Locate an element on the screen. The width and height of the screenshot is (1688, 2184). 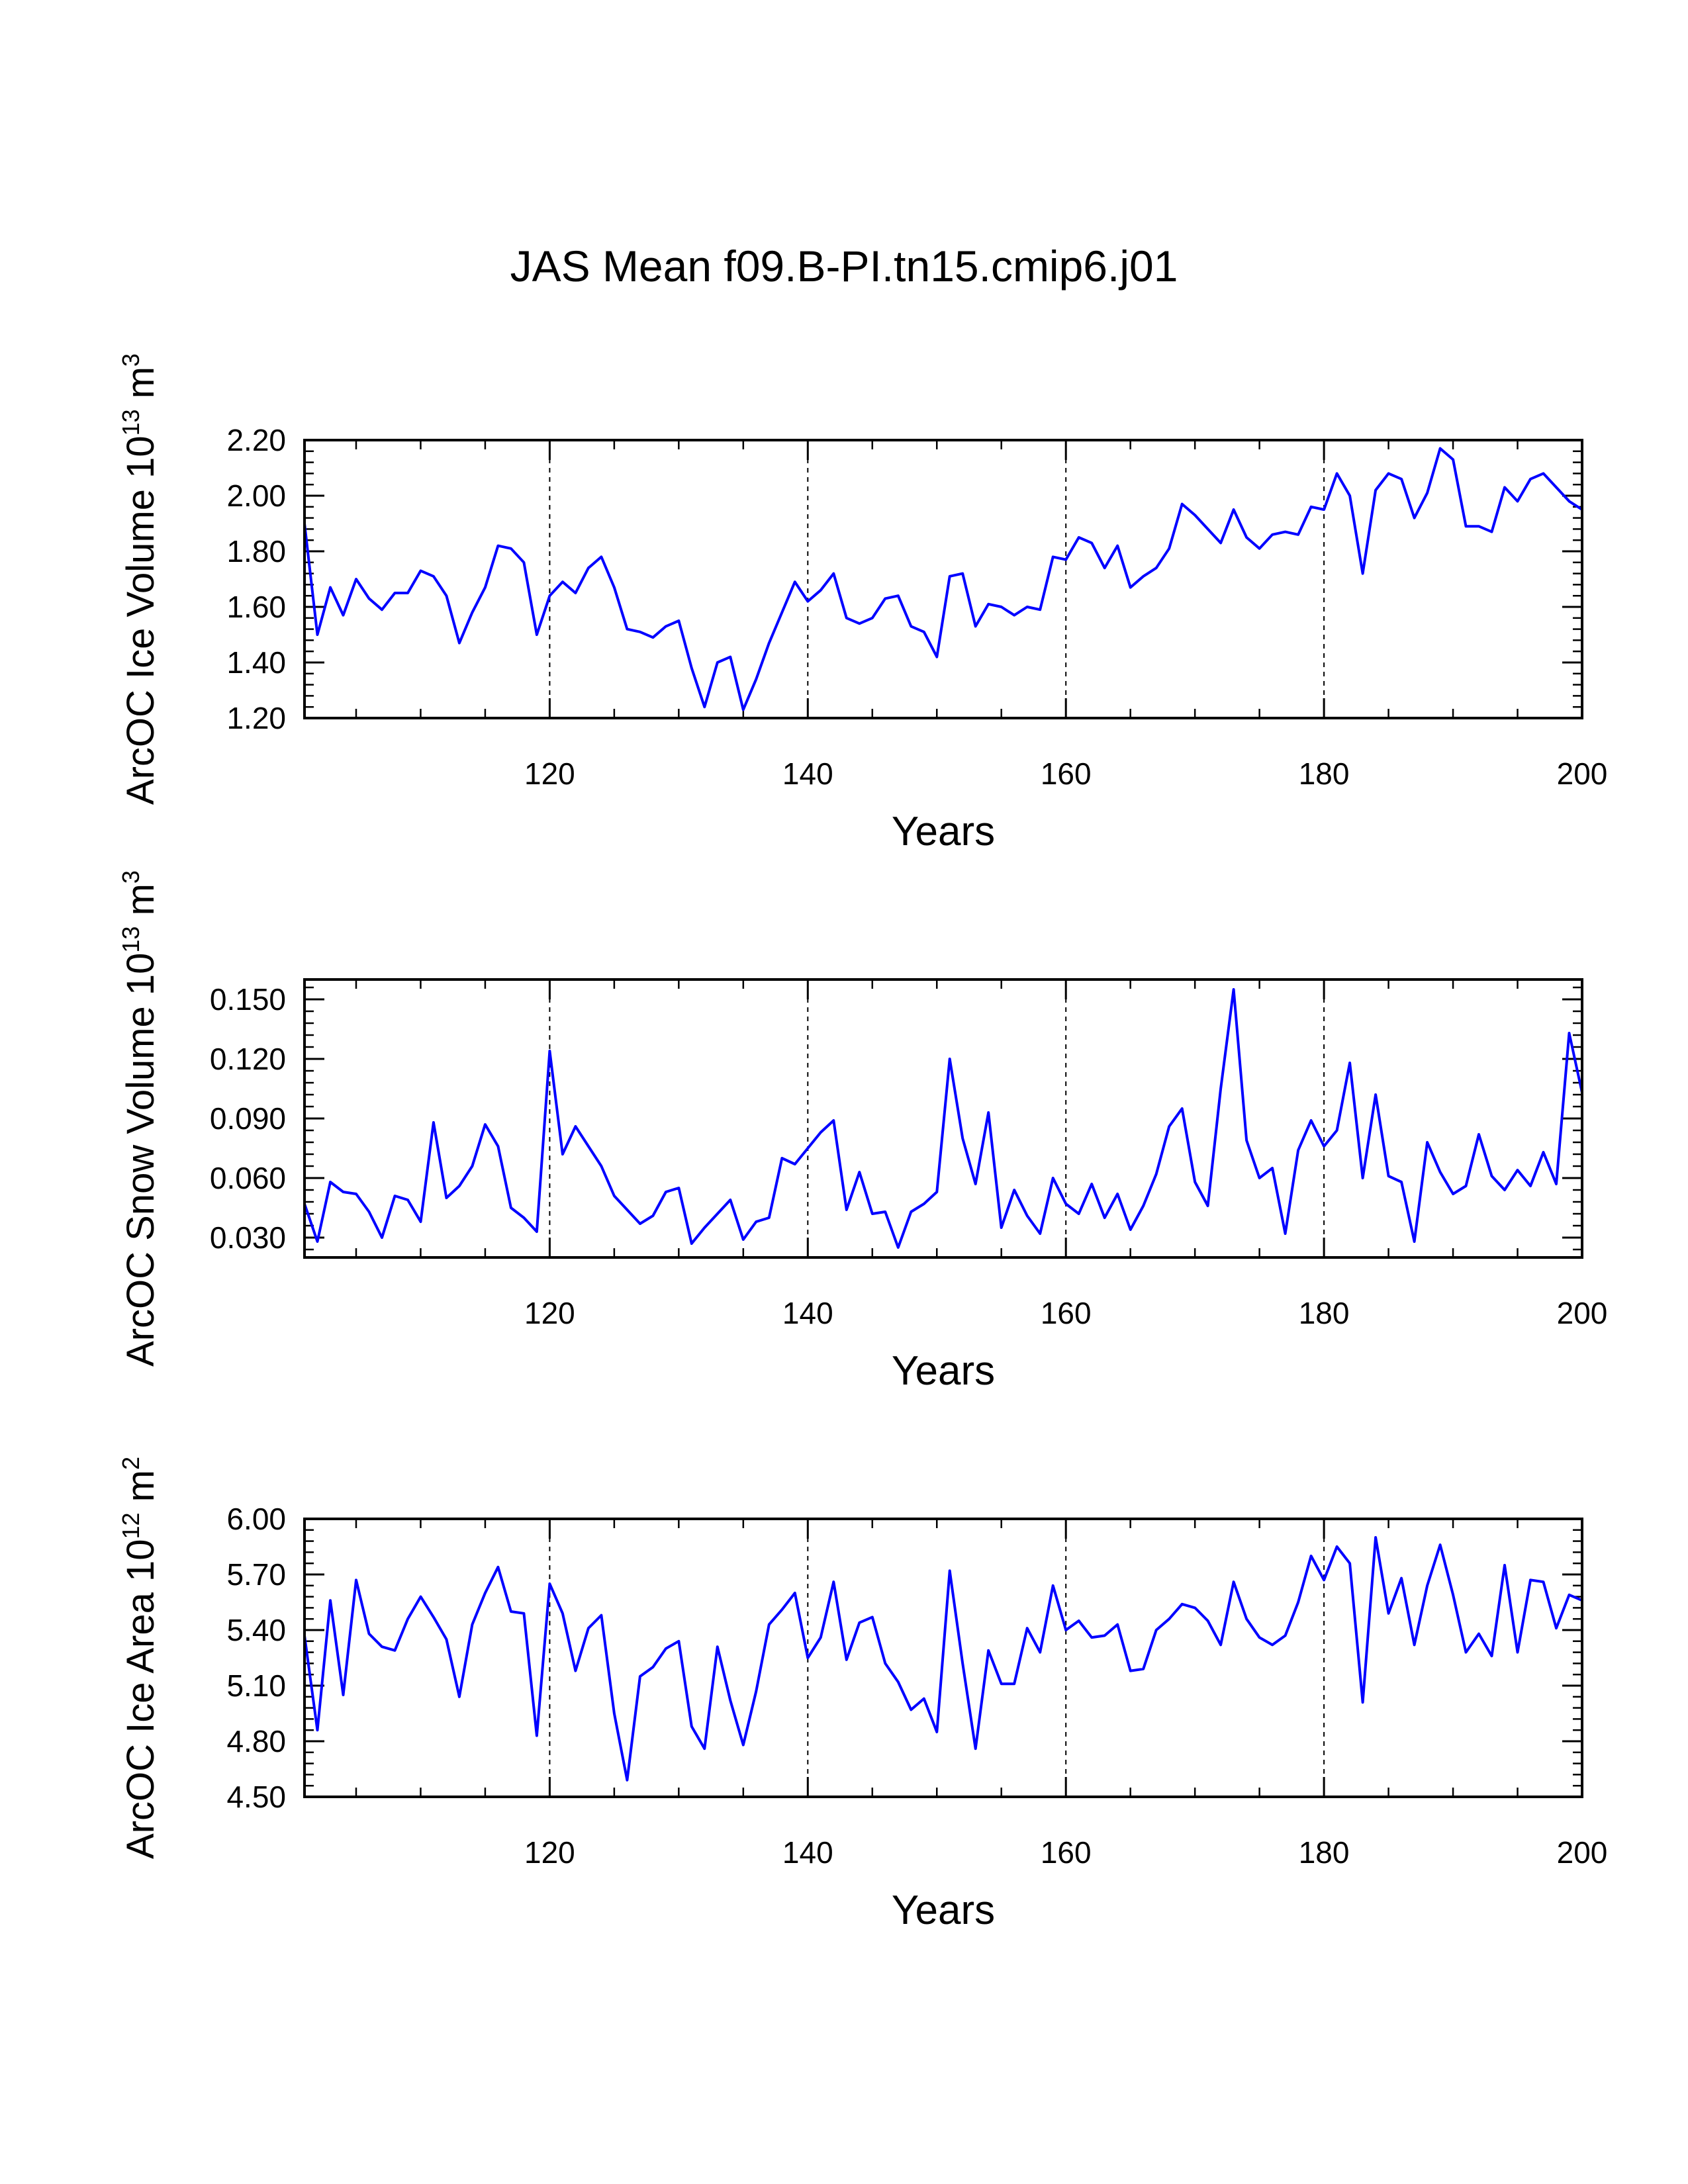
y-tick-label: 5.70 is located at coordinates (256, 1575).